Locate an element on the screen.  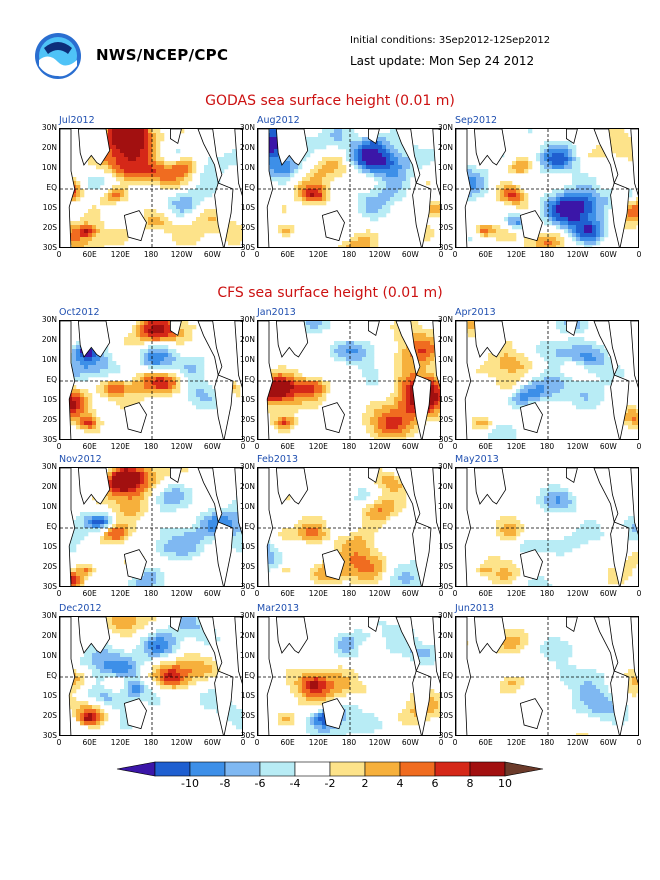
cfs-section-title: CFS sea surface height (0.01 m) is located at coordinates (330, 293).